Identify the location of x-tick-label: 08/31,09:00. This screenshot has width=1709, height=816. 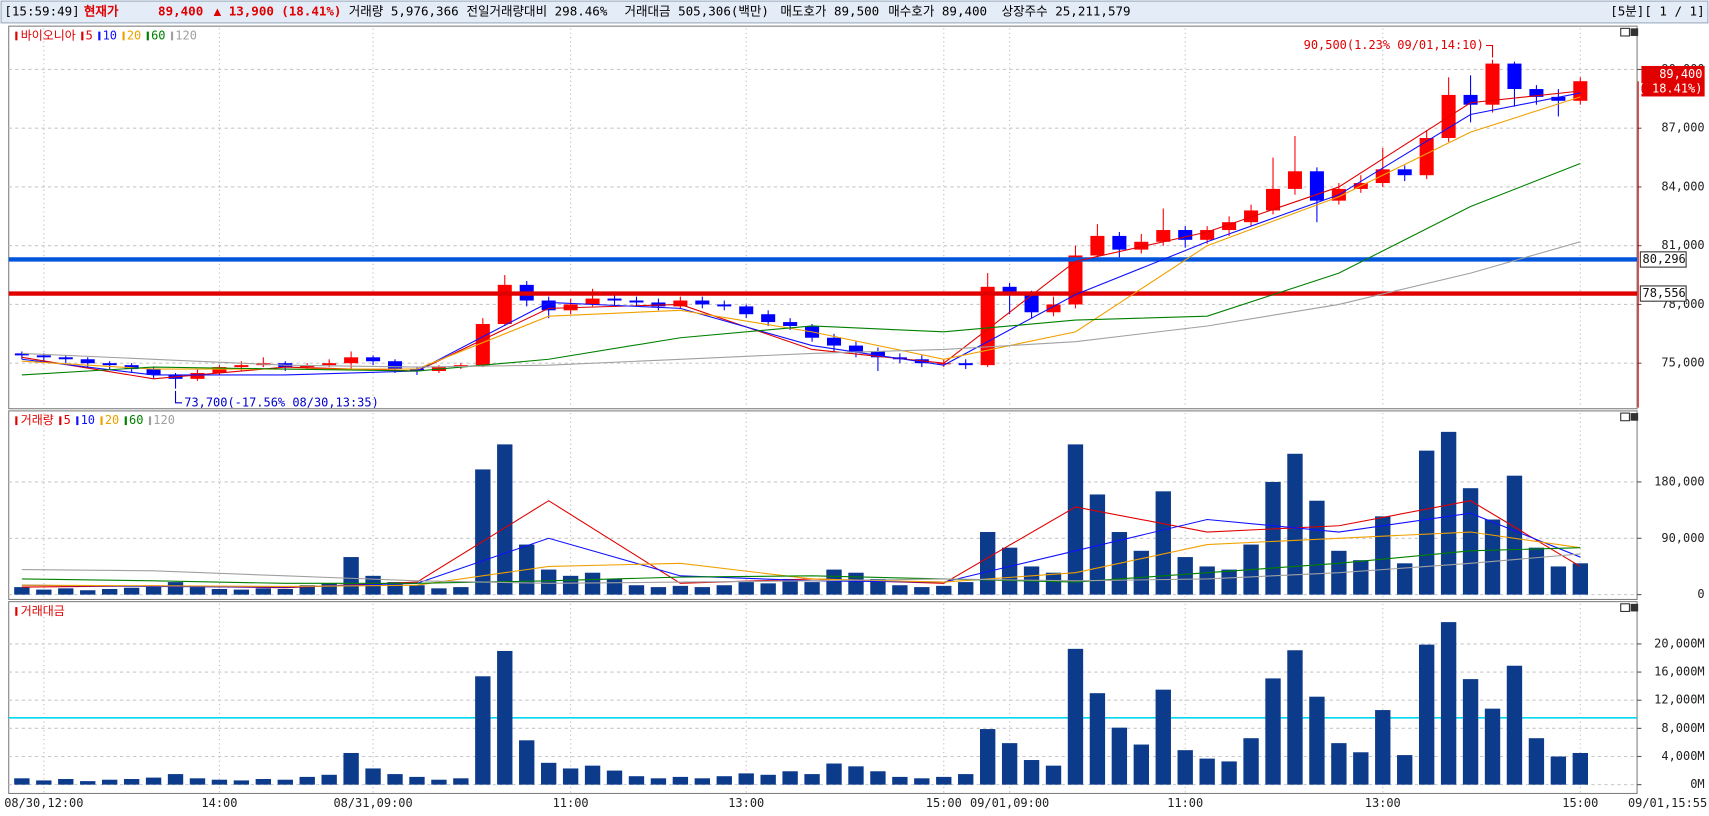
(372, 803).